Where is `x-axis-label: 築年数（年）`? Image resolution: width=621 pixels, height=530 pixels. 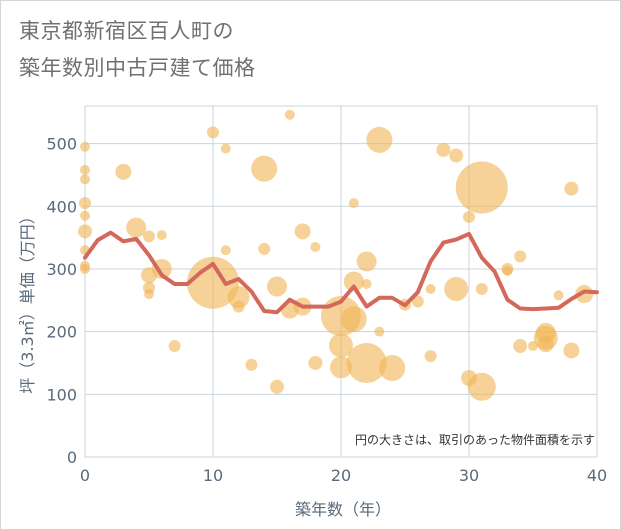
x-axis-label: 築年数（年） is located at coordinates (343, 509).